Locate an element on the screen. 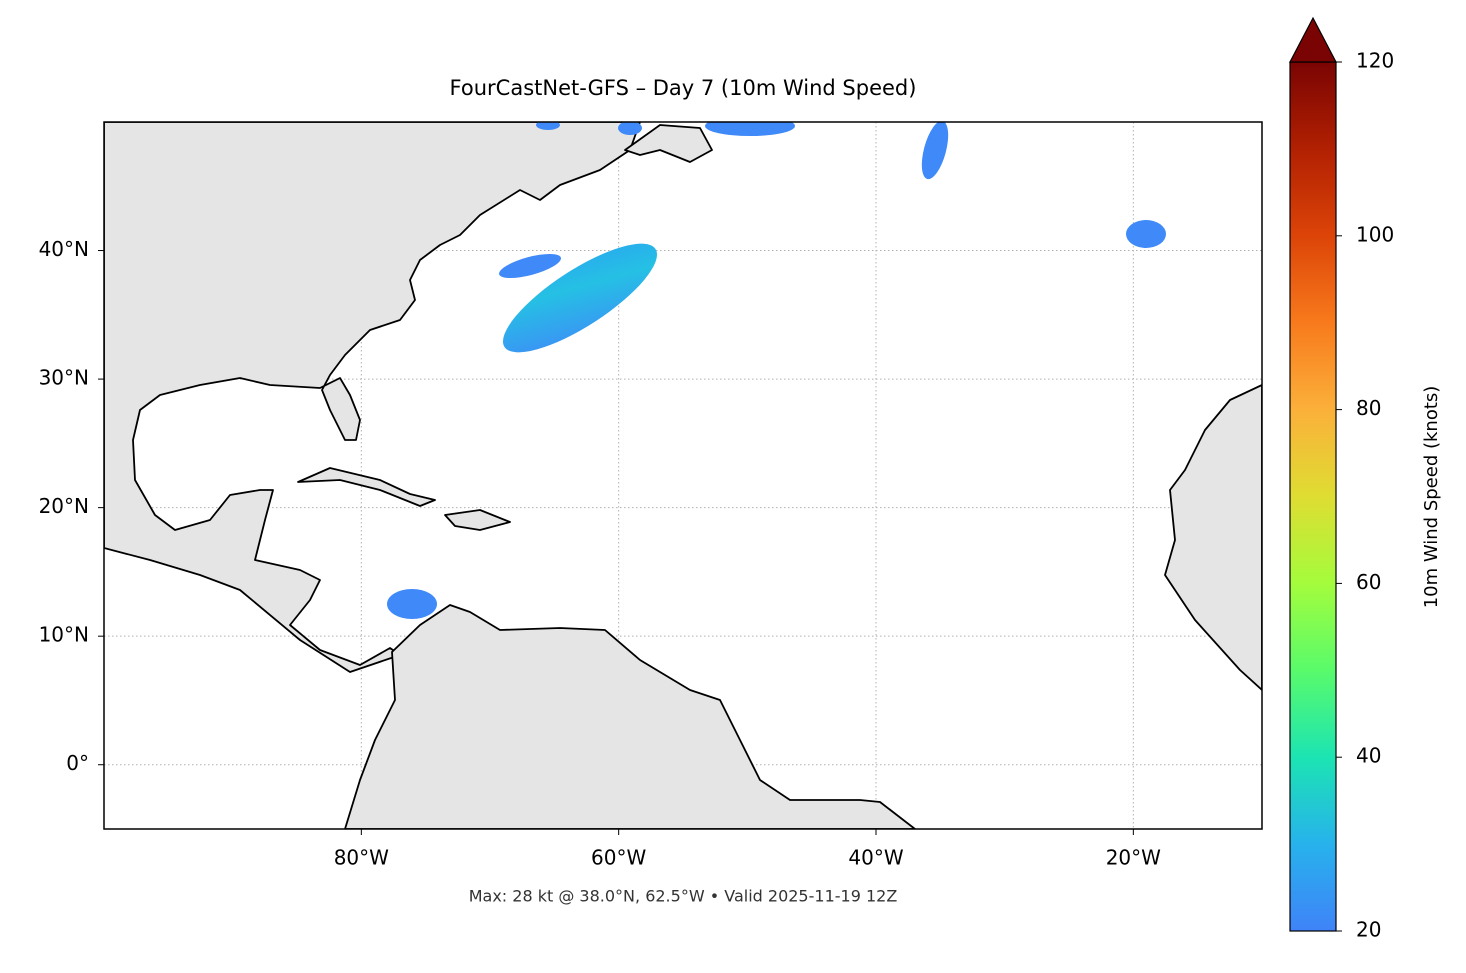  colorbar-tick-label: 80 is located at coordinates (1368, 408).